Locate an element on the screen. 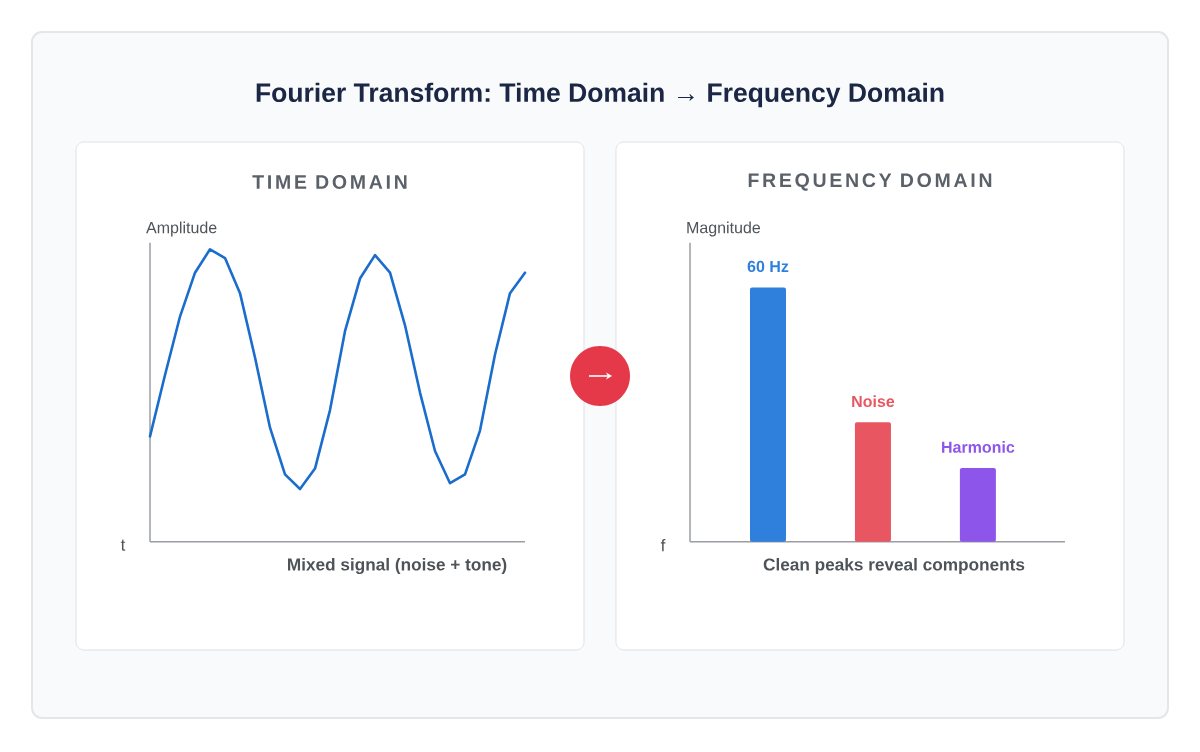 The image size is (1200, 752). x-axis-title: t is located at coordinates (123, 545).